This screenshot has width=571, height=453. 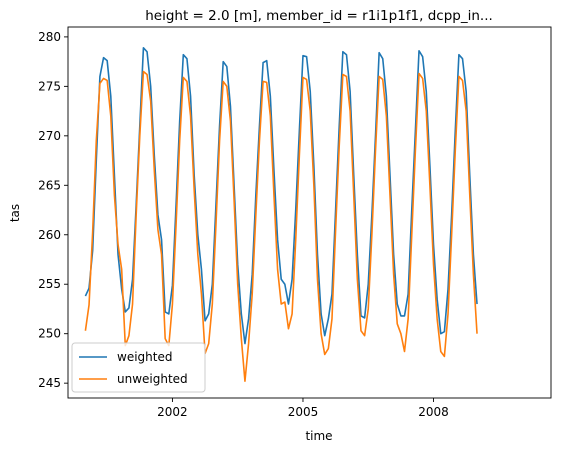 I want to click on legend-label-weighted: weighted, so click(x=144, y=357).